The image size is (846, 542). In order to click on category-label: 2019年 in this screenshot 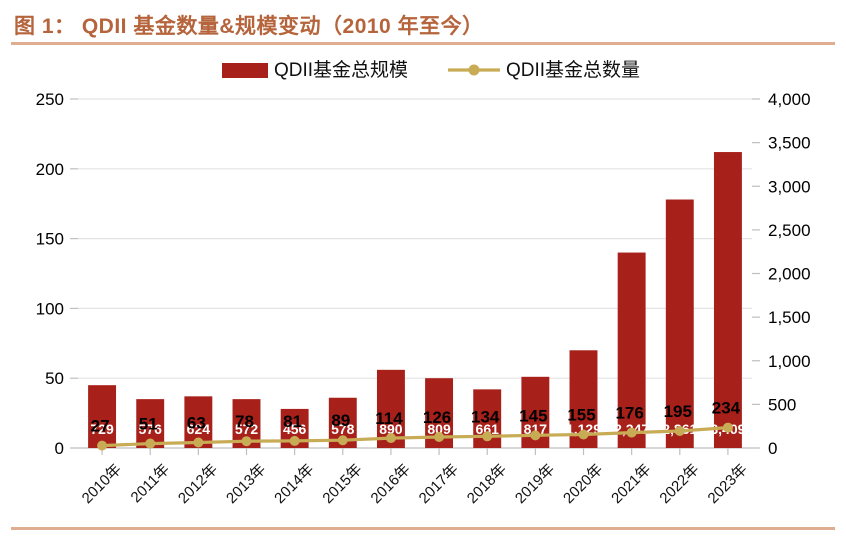, I will do `click(535, 484)`.